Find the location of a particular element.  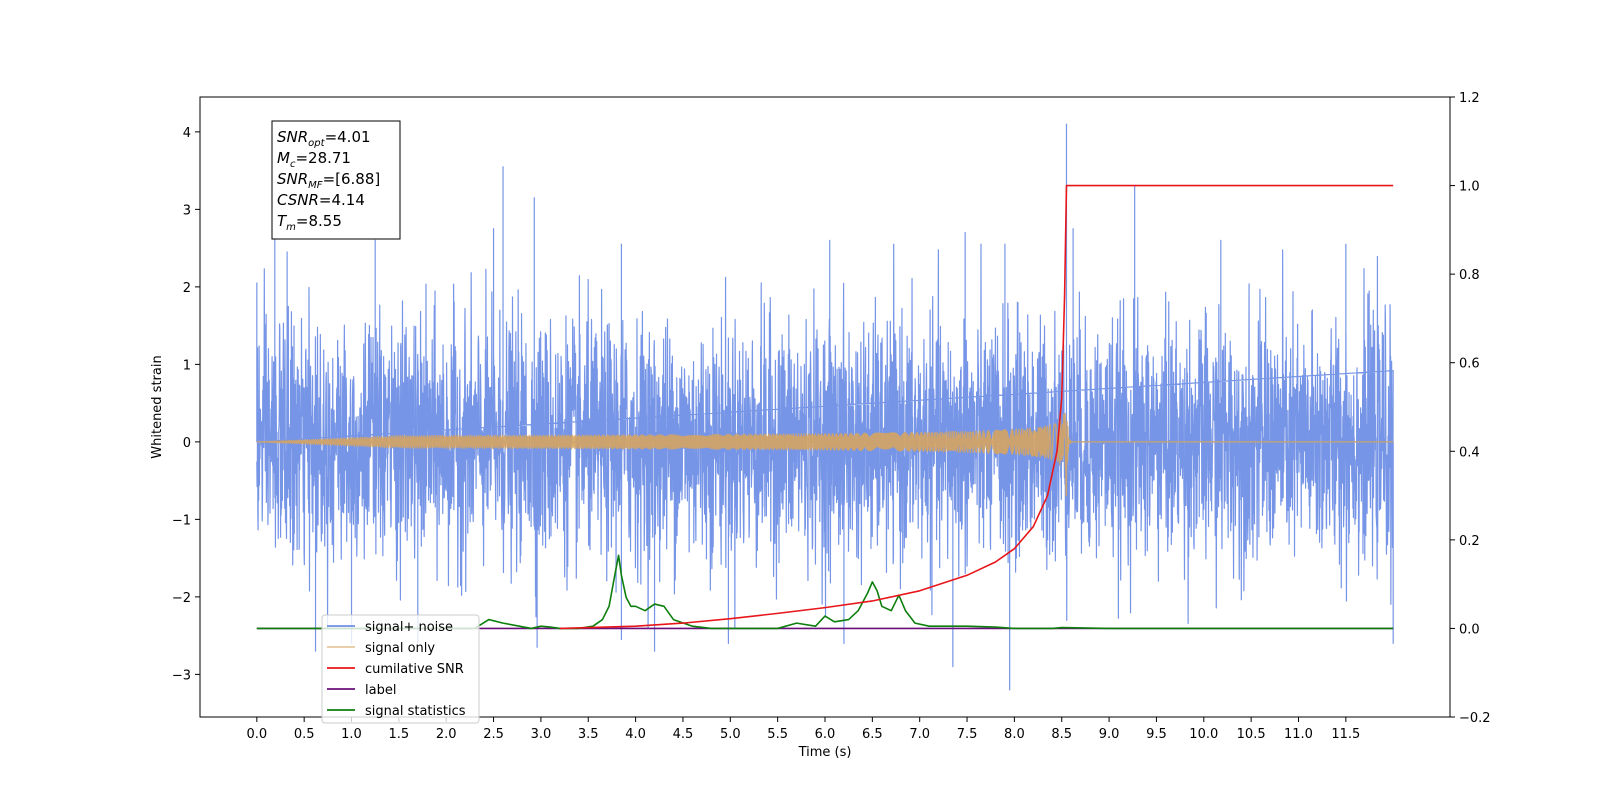

annotation-value: =[6.88] is located at coordinates (352, 179).